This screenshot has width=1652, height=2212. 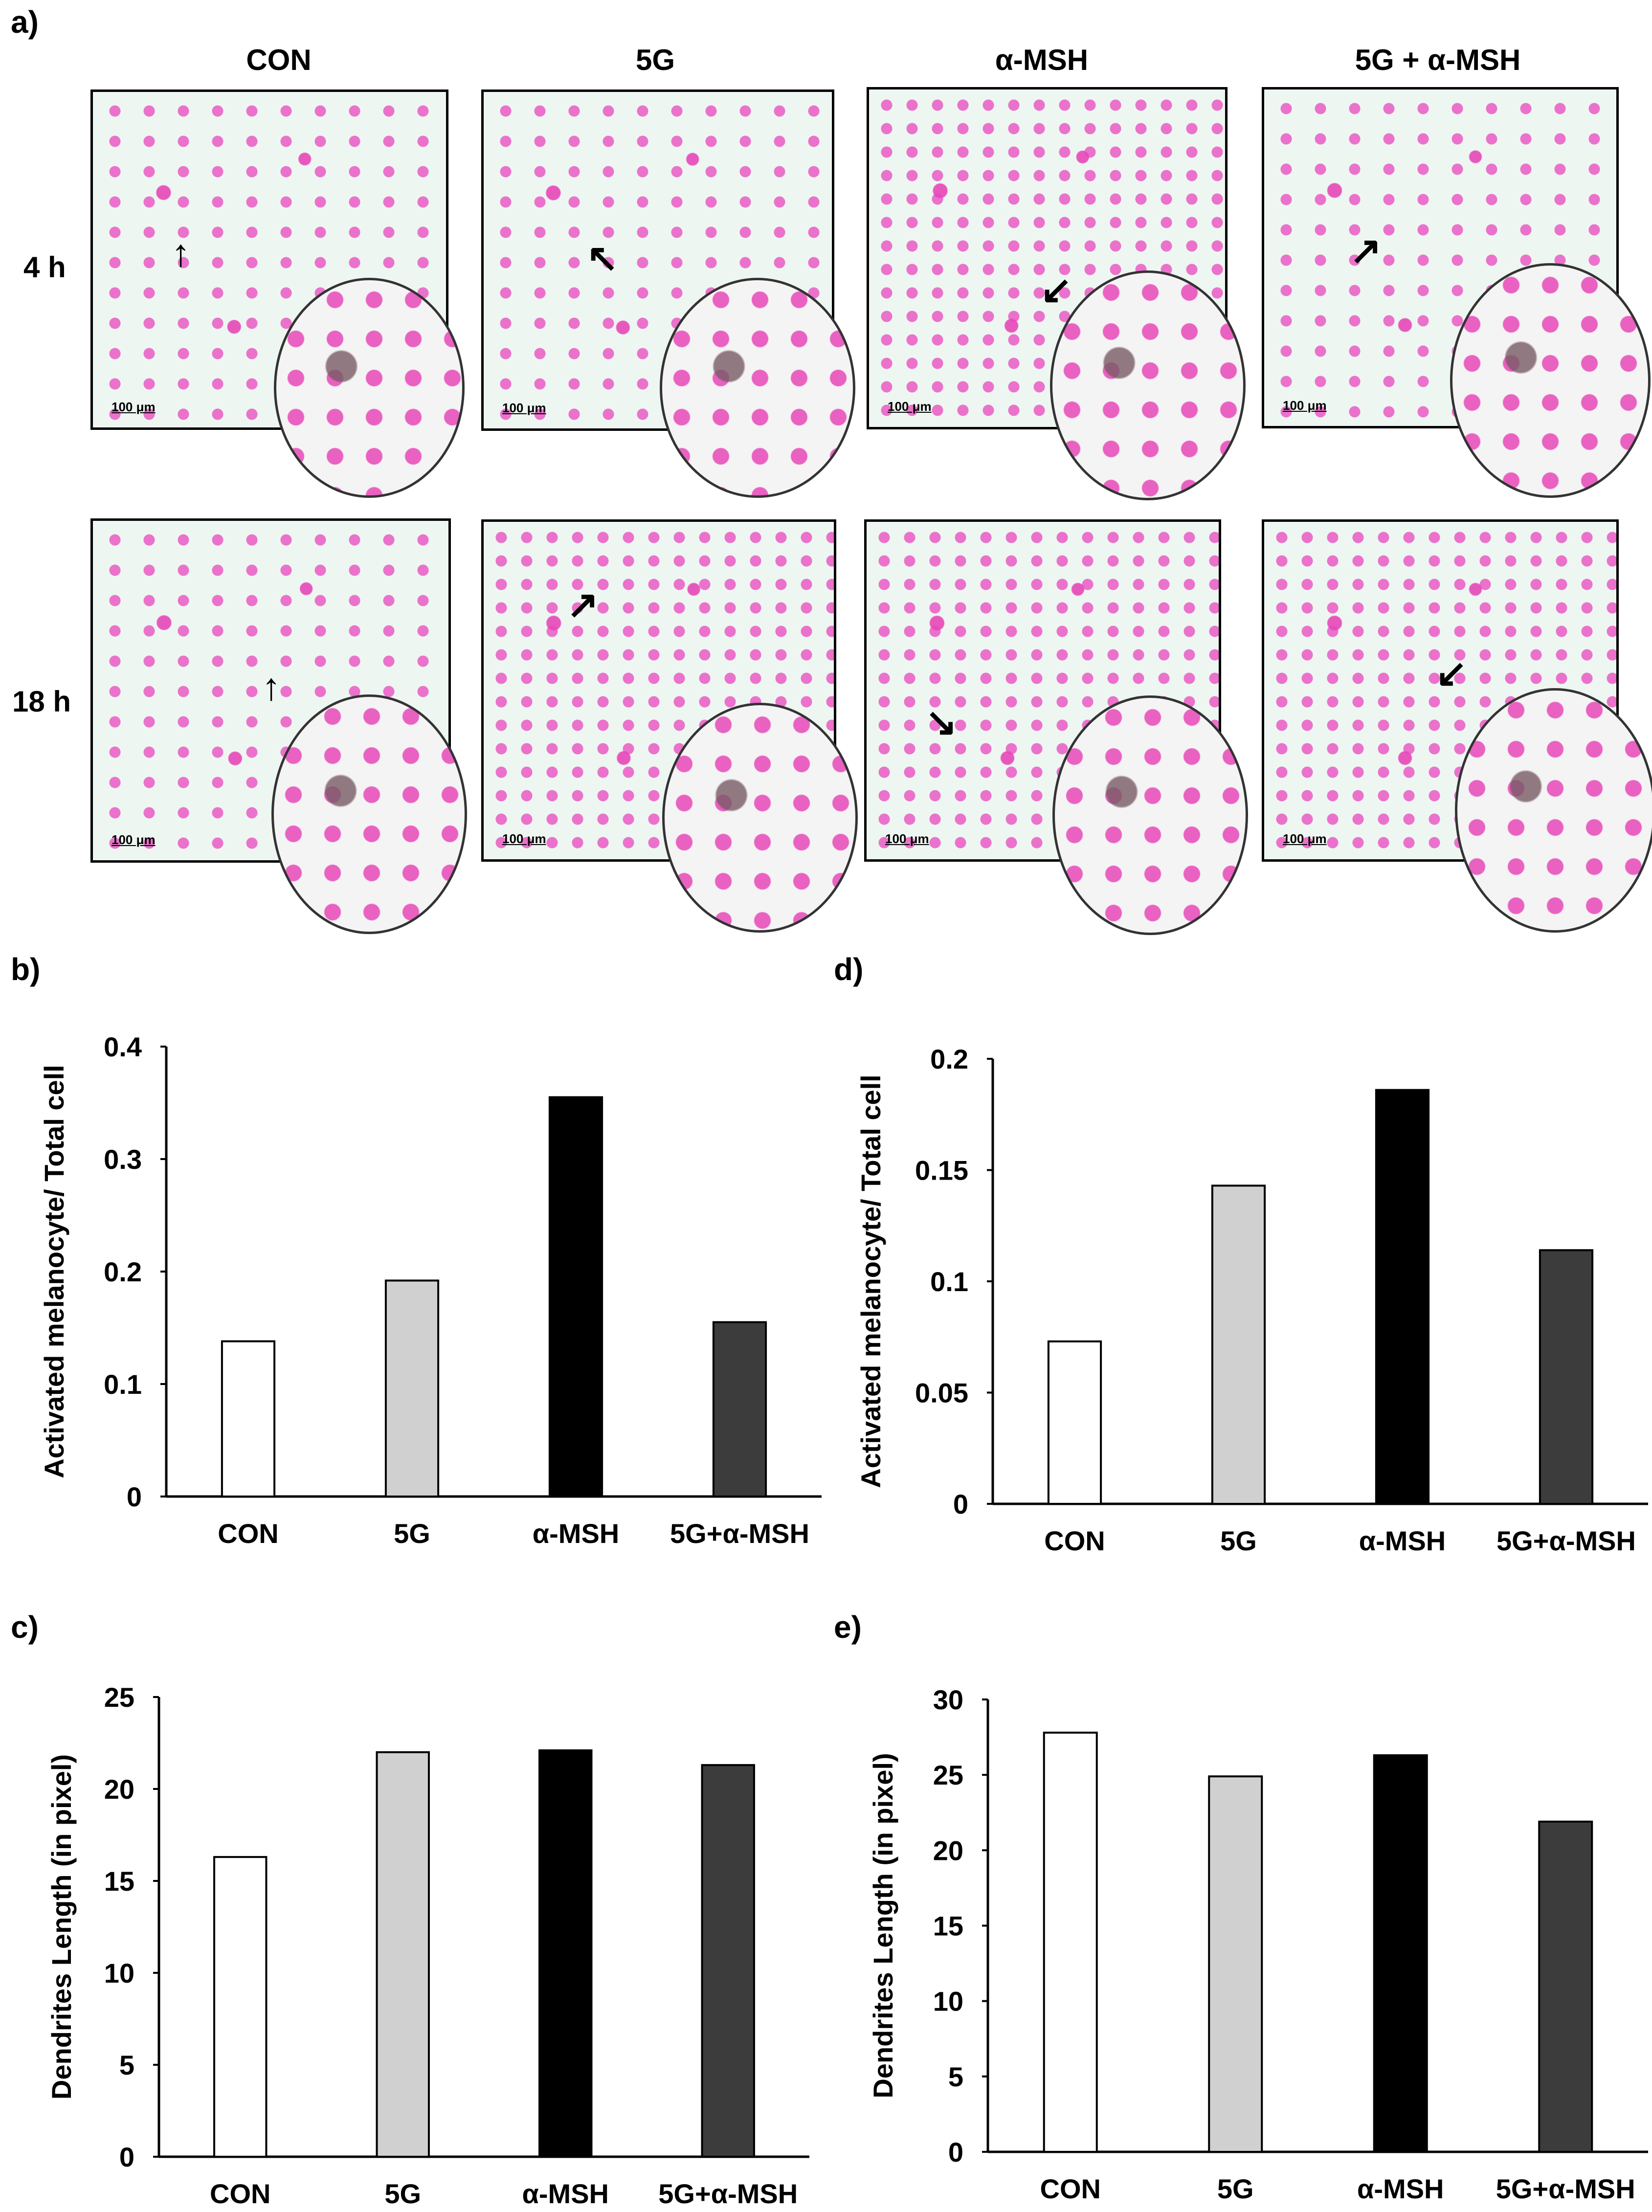 I want to click on micrograph-5g-amsh-4h: 100 μm ↗, so click(x=1456, y=292).